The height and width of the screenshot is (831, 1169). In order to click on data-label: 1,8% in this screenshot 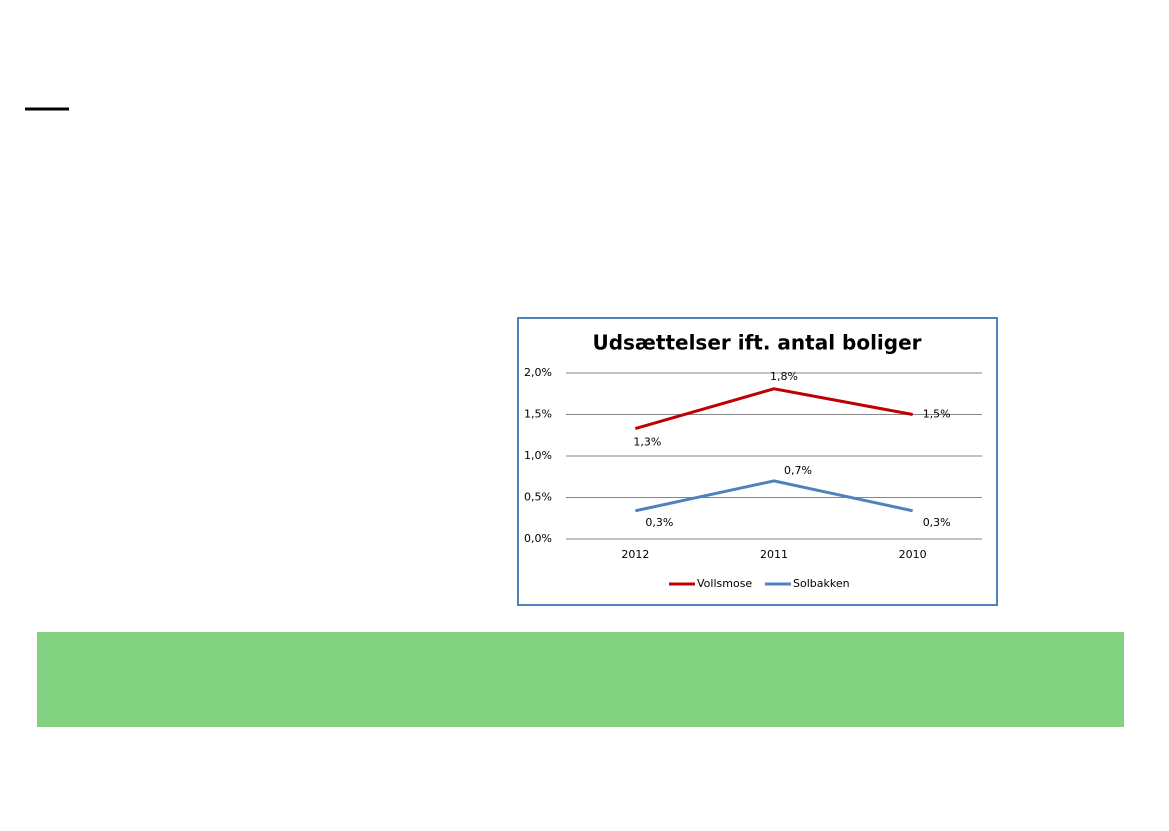, I will do `click(784, 376)`.